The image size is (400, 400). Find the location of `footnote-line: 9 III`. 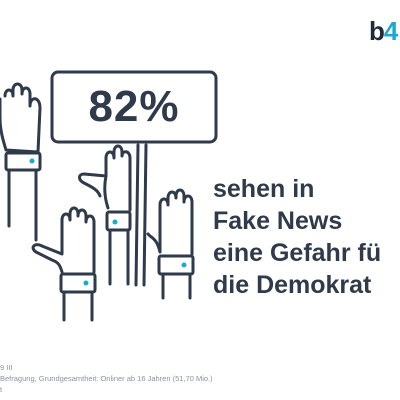

footnote-line: 9 III is located at coordinates (6, 367).